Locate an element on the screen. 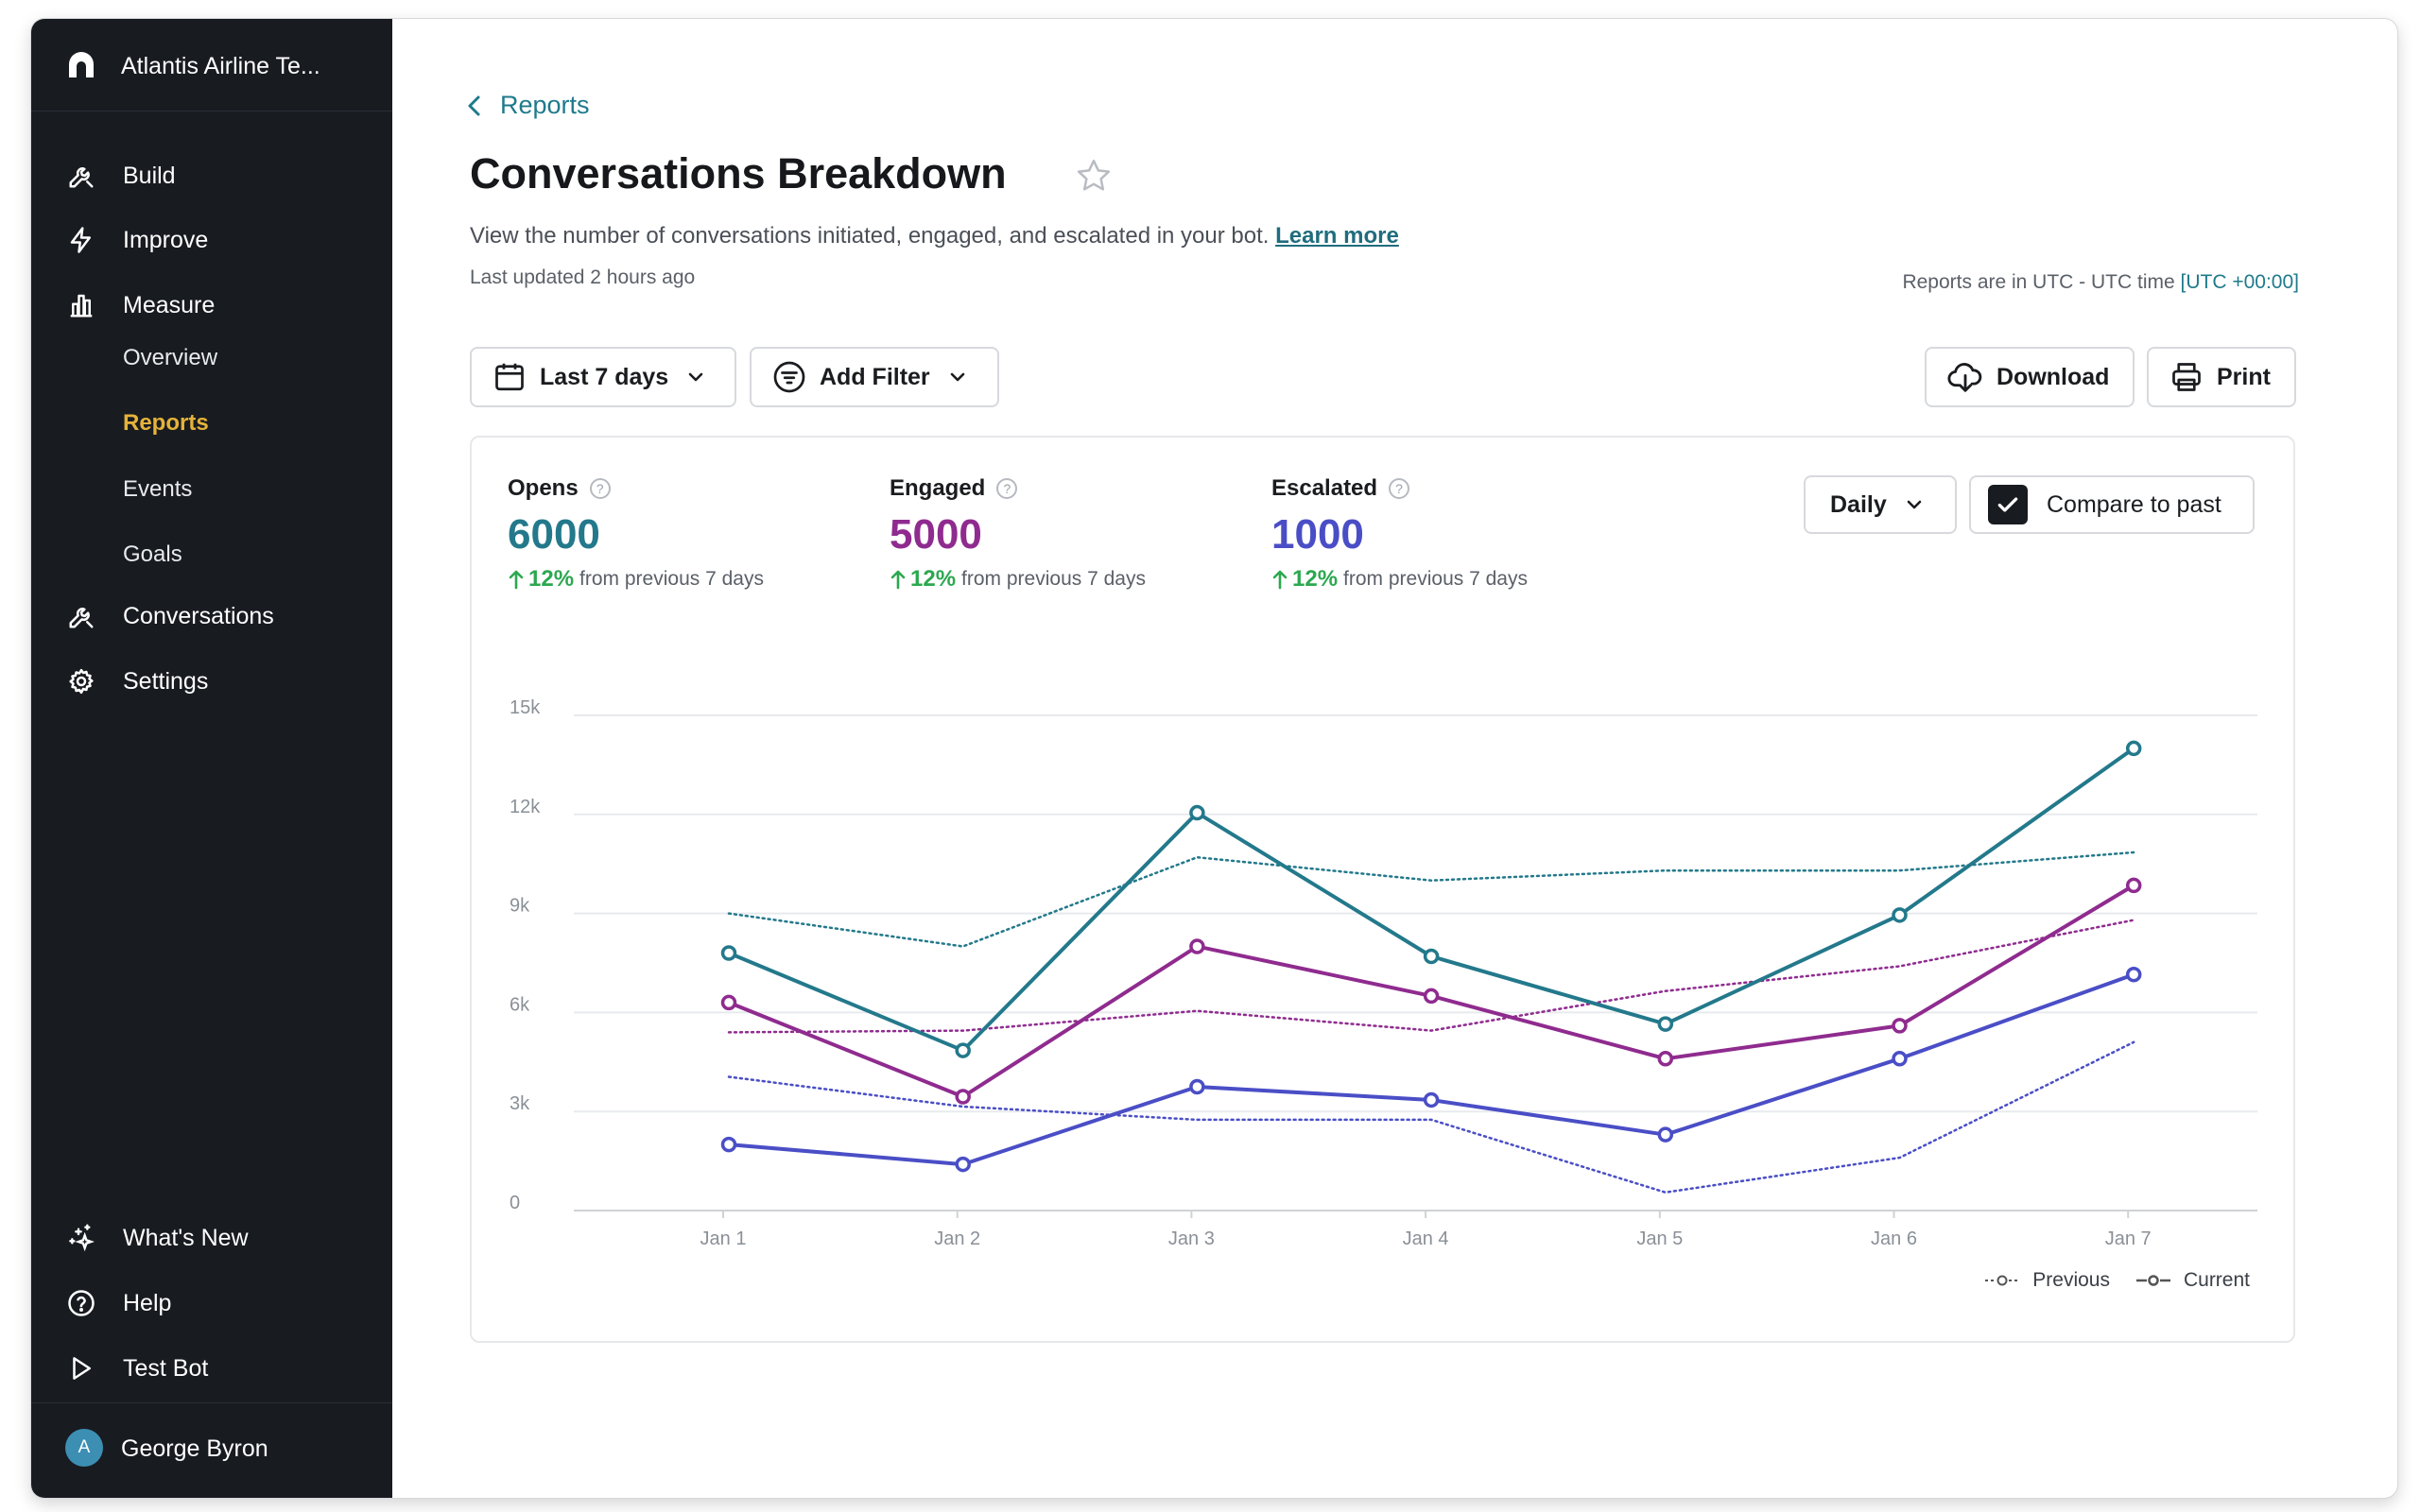 Image resolution: width=2420 pixels, height=1512 pixels. series-line-opens-previous is located at coordinates (1431, 899).